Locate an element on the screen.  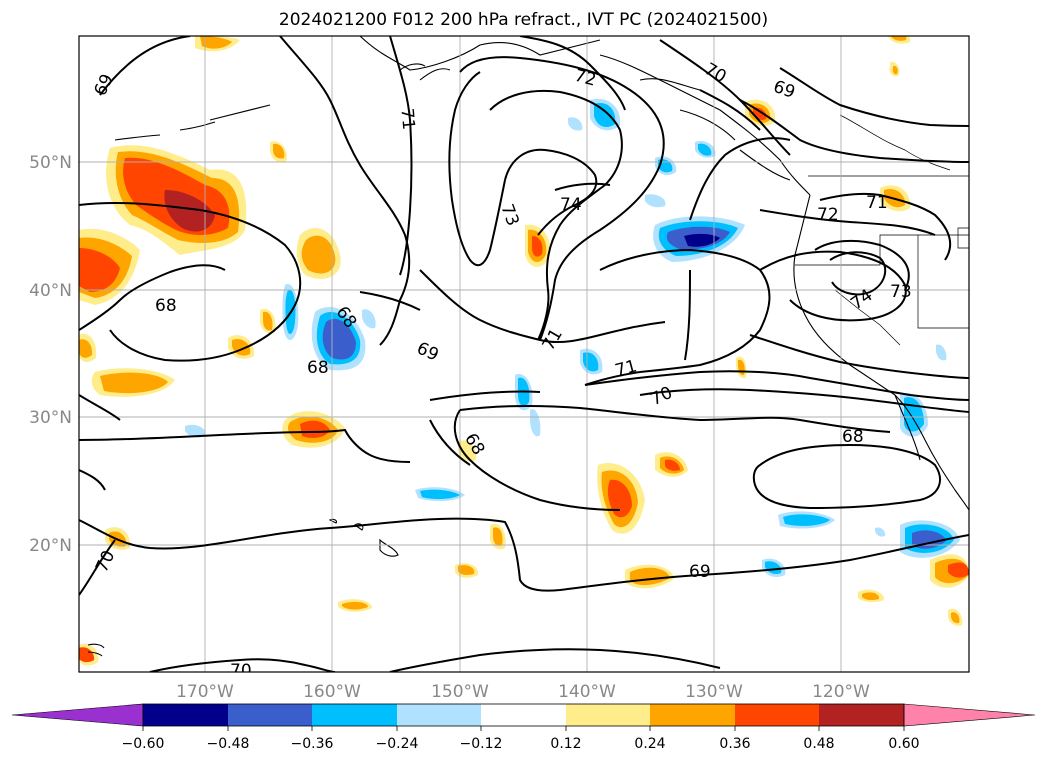
contour-label: 72 is located at coordinates (828, 215).